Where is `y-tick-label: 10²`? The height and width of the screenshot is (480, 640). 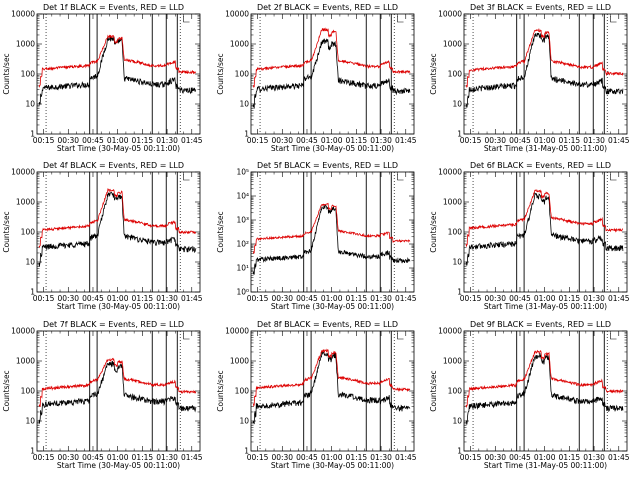 y-tick-label: 10² is located at coordinates (242, 244).